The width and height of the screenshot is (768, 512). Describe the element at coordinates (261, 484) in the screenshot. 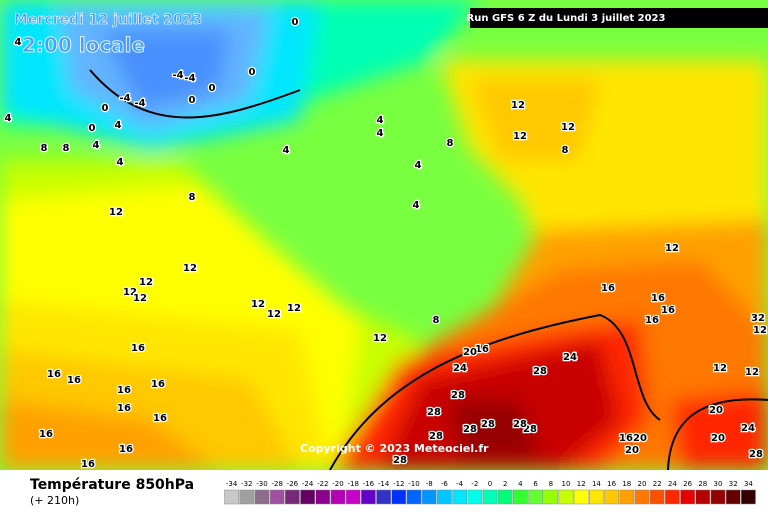

I see `legend-tick-label: -30` at that location.